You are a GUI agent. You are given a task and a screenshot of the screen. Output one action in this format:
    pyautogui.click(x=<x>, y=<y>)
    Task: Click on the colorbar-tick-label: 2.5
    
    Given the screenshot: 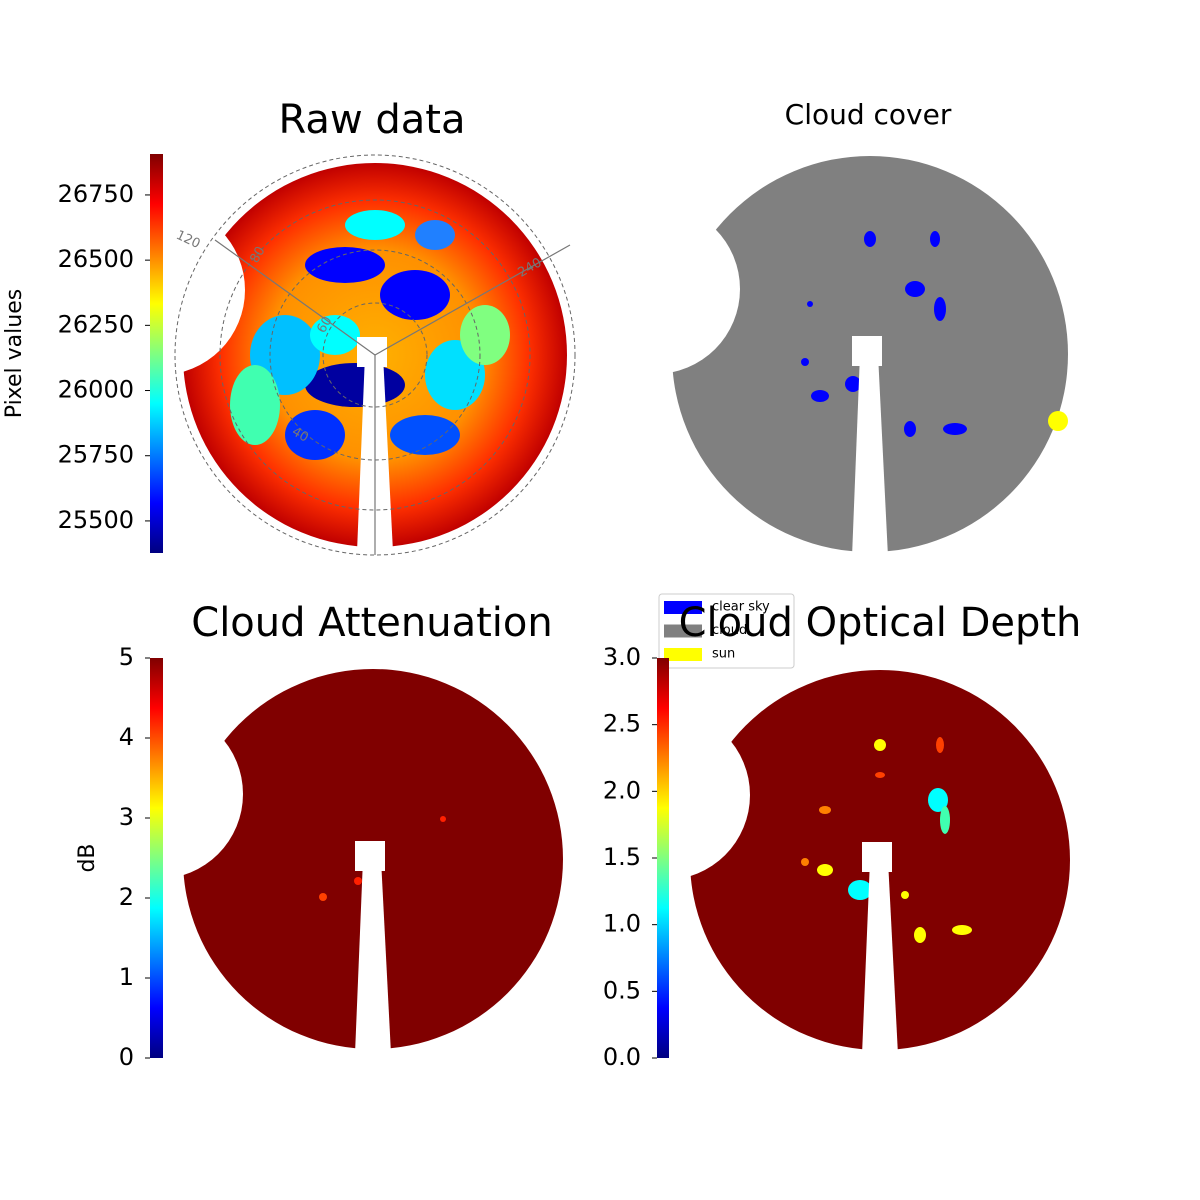 What is the action you would take?
    pyautogui.click(x=622, y=724)
    